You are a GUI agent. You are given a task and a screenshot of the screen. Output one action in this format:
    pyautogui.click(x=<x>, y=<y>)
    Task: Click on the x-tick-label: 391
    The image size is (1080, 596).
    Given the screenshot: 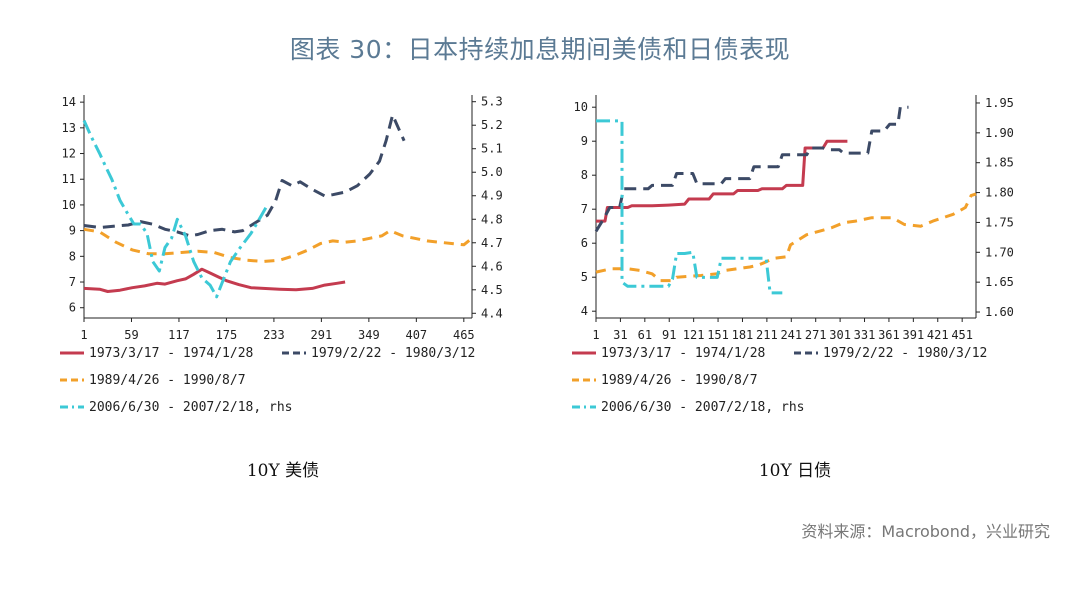 What is the action you would take?
    pyautogui.click(x=914, y=335)
    